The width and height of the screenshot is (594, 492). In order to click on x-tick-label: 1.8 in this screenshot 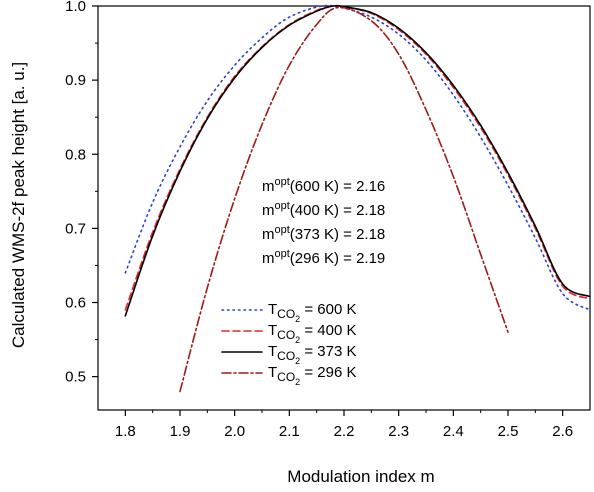, I will do `click(125, 431)`.